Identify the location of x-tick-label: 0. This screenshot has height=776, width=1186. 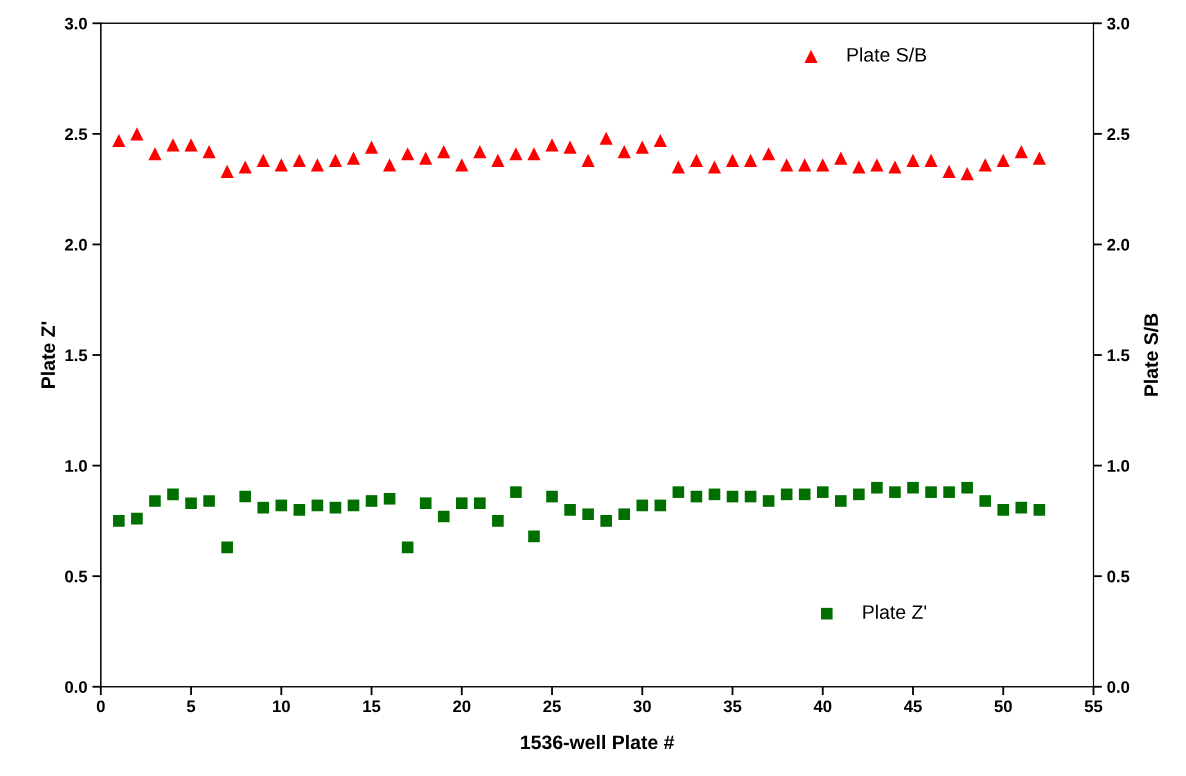
(100, 706).